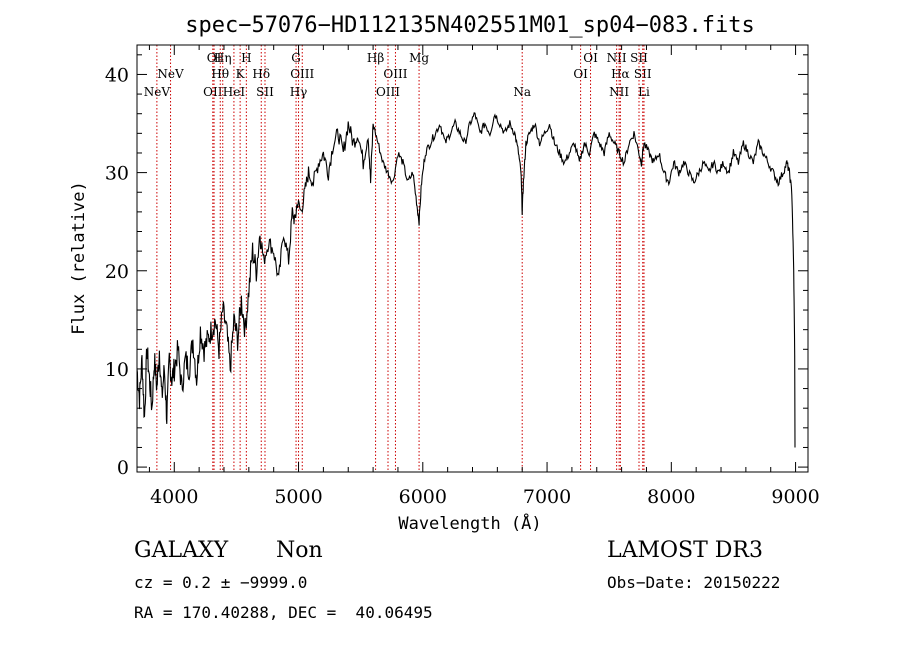 This screenshot has width=900, height=649. What do you see at coordinates (547, 497) in the screenshot?
I see `x-tick-label: 7000` at bounding box center [547, 497].